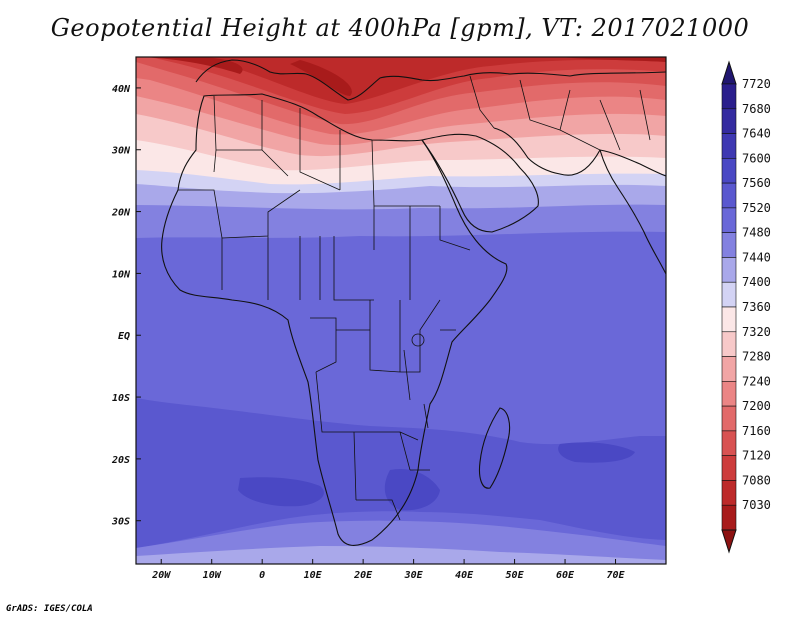 Image resolution: width=800 pixels, height=618 pixels. What do you see at coordinates (388, 570) in the screenshot?
I see `longitude-axis: 20W 10W 0 10E 20E 30E 40E 50E 60E 70E` at bounding box center [388, 570].